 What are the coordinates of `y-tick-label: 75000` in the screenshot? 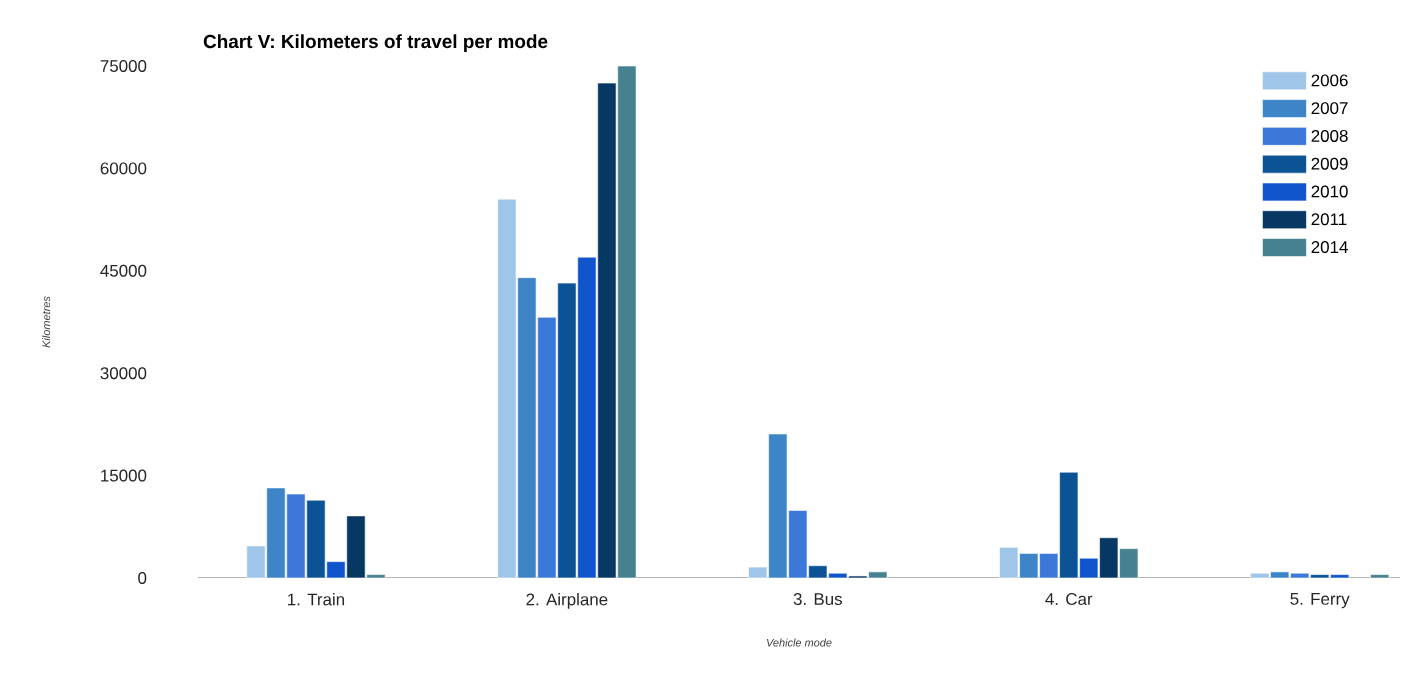 It's located at (123, 66).